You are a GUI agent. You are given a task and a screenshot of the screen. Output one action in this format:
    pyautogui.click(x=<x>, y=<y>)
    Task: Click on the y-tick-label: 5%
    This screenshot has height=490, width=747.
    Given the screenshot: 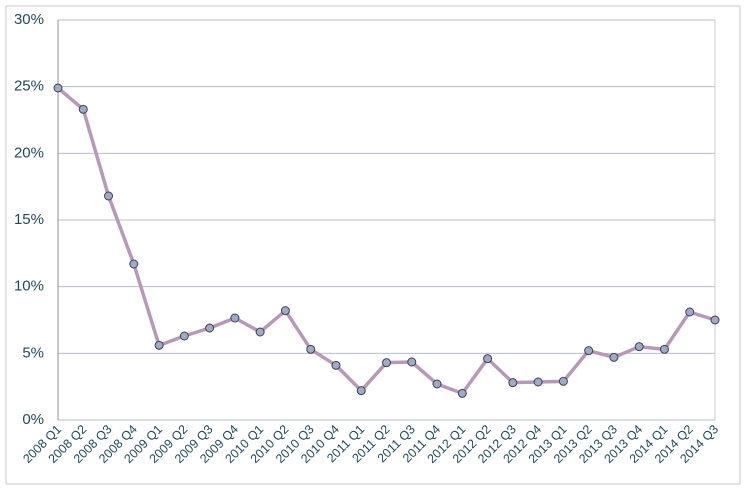 What is the action you would take?
    pyautogui.click(x=33, y=352)
    